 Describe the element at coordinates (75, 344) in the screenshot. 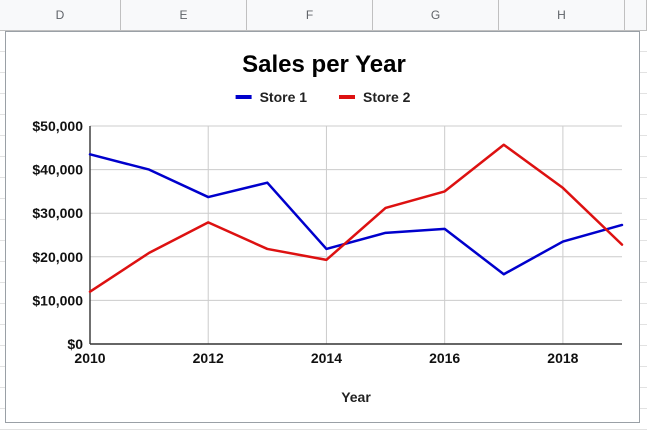

I see `y-tick-label: $0` at that location.